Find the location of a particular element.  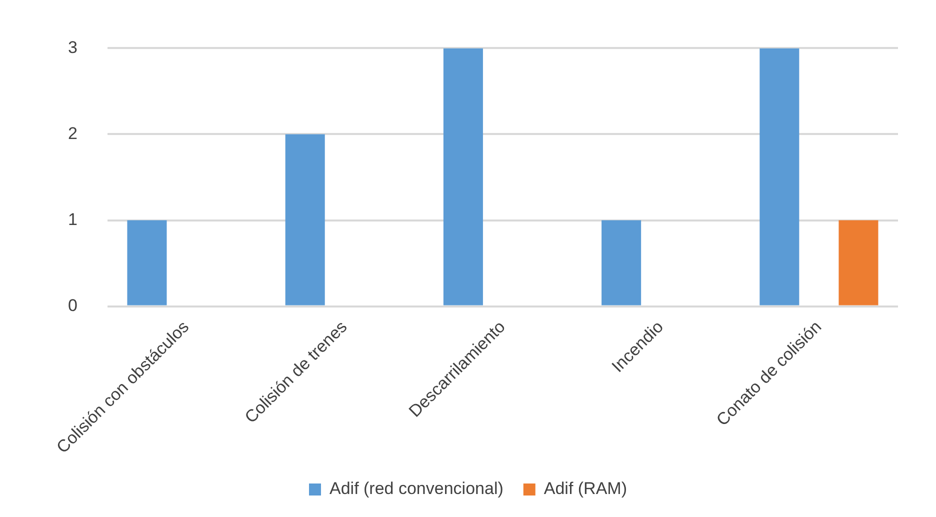

y-tick-label: 0 is located at coordinates (73, 305).